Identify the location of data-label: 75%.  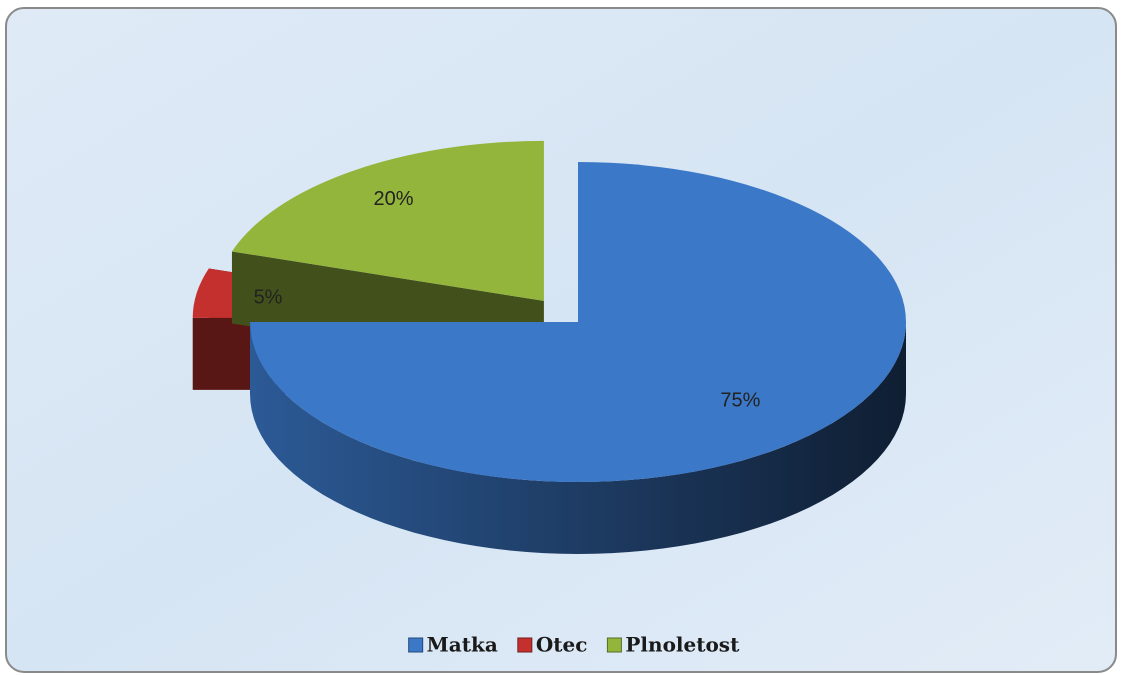
(740, 400).